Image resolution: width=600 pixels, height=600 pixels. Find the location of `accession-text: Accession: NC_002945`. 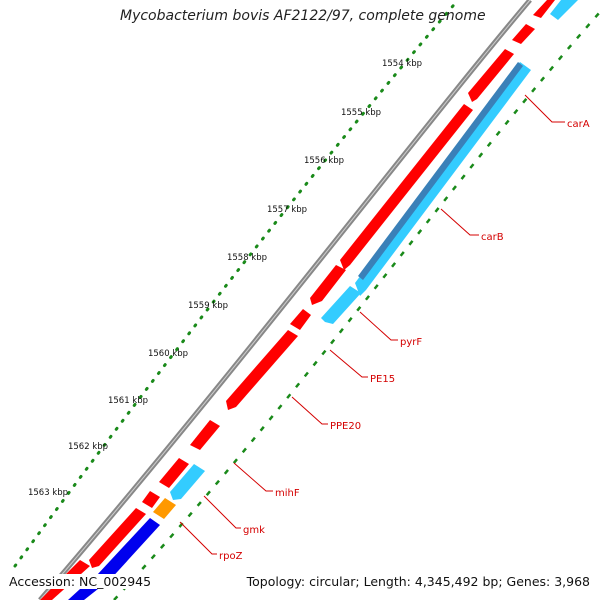

accession-text: Accession: NC_002945 is located at coordinates (80, 581).